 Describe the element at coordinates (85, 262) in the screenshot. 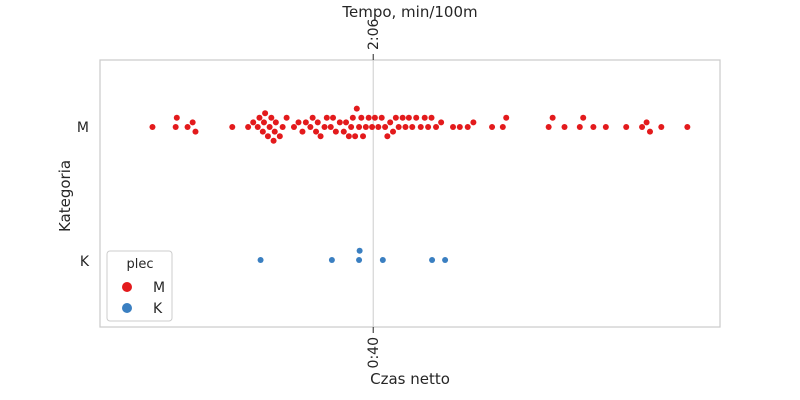

I see `y-tick-label-k: K` at that location.